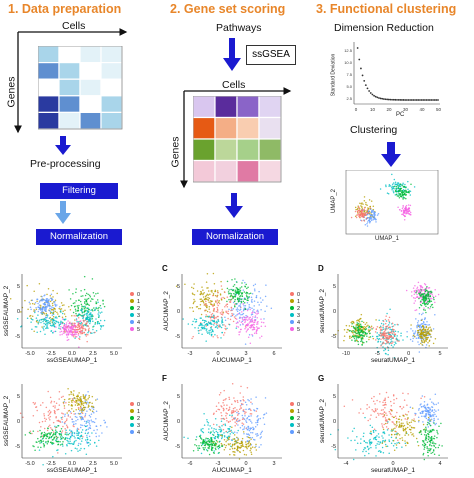 The height and width of the screenshot is (478, 474). Describe the element at coordinates (72, 360) in the screenshot. I see `x-axis-label: ssGSEAUMAP_1` at that location.